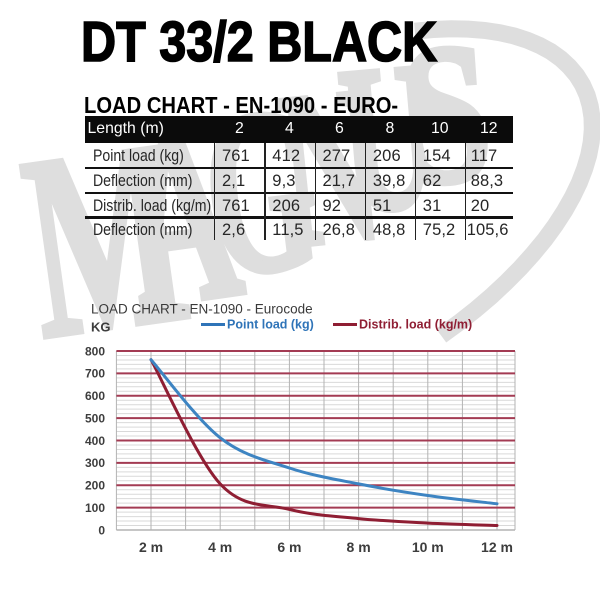 Image resolution: width=600 pixels, height=600 pixels. Describe the element at coordinates (95, 418) in the screenshot. I see `svg-text: 500` at that location.